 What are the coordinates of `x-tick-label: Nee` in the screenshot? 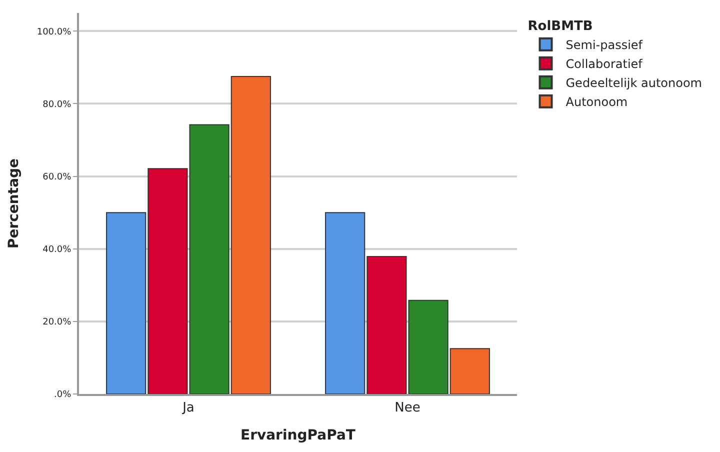 It's located at (407, 408).